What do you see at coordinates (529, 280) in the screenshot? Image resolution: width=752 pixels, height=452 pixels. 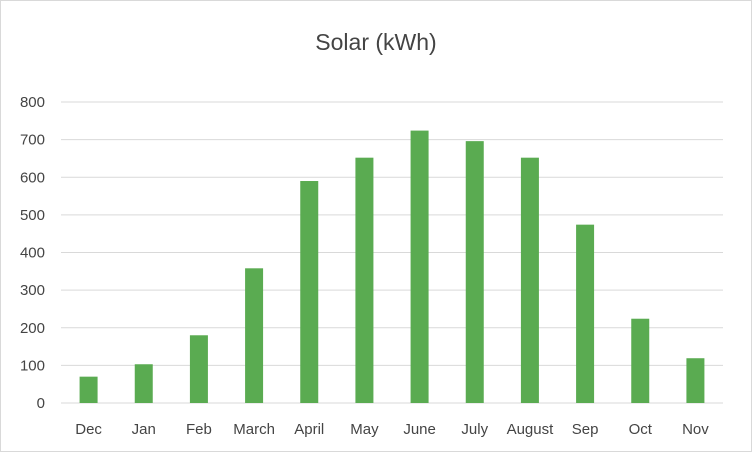 I see `bar-august` at bounding box center [529, 280].